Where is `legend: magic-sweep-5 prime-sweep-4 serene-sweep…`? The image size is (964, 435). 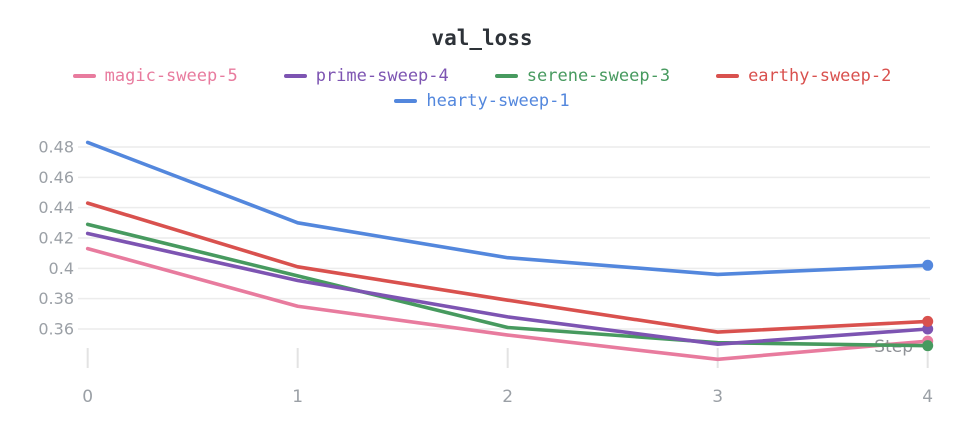 legend: magic-sweep-5 prime-sweep-4 serene-sweep… is located at coordinates (482, 88).